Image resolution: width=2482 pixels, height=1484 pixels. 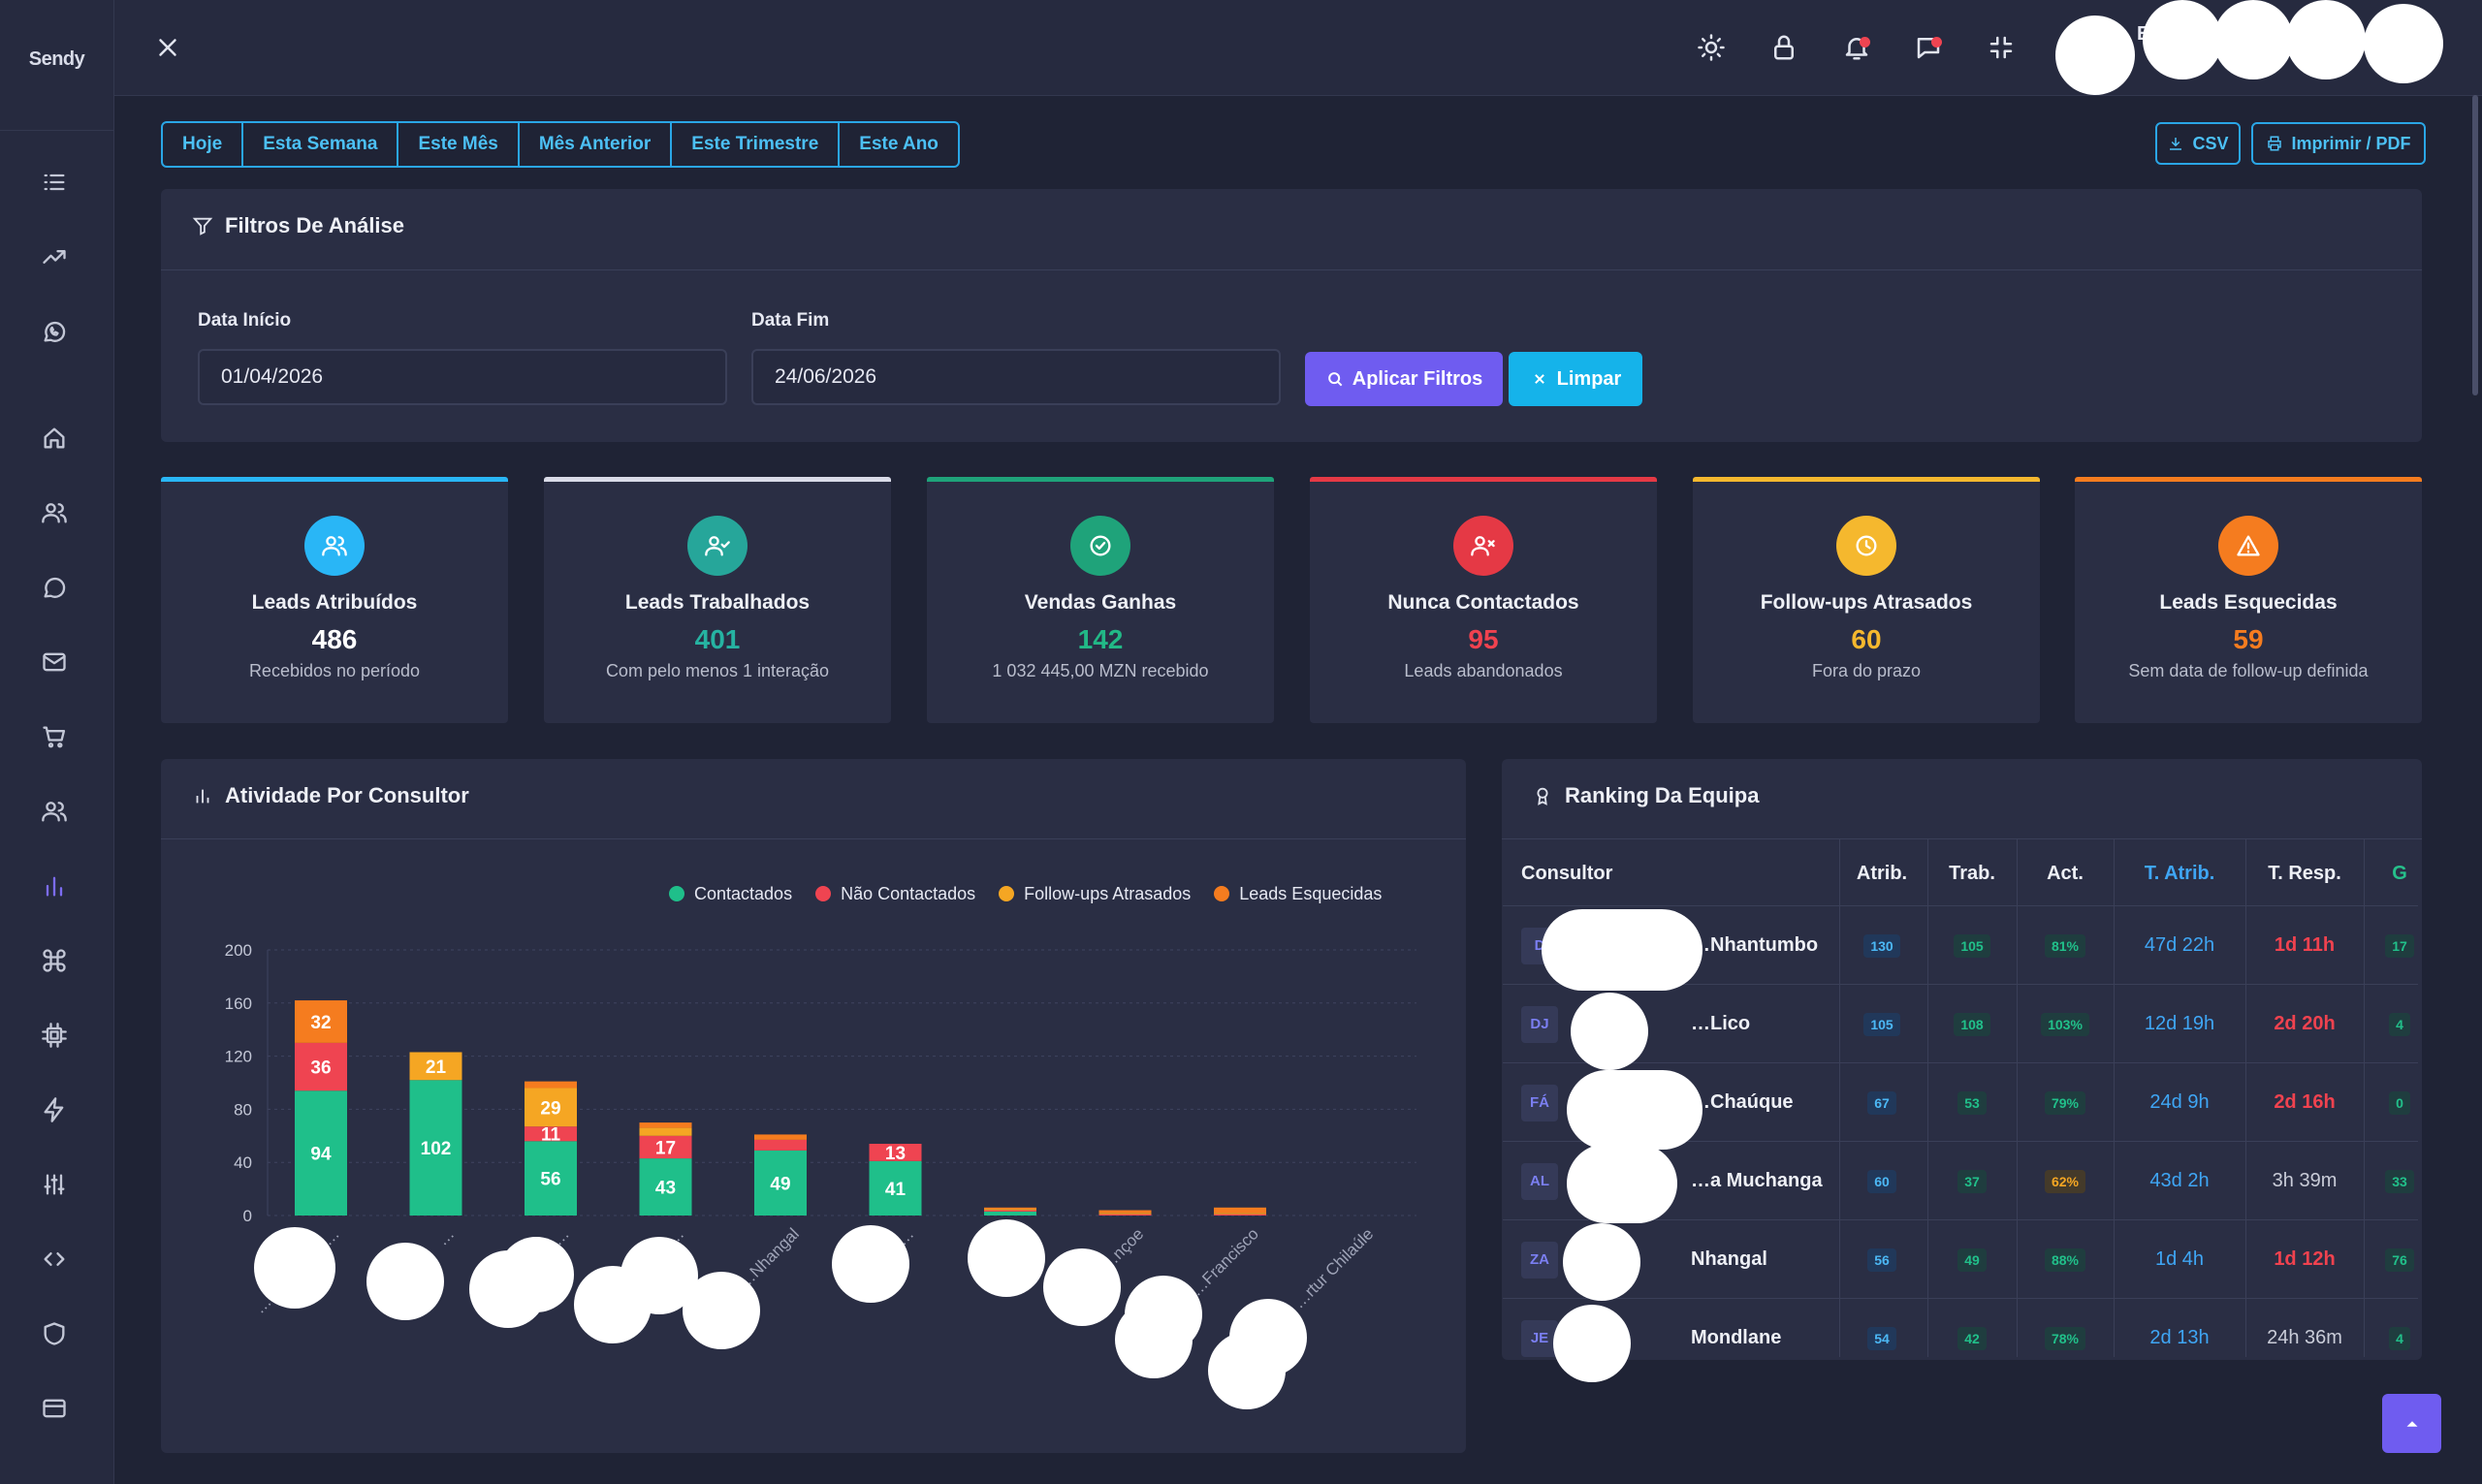 What do you see at coordinates (54, 439) in the screenshot?
I see `home-icon` at bounding box center [54, 439].